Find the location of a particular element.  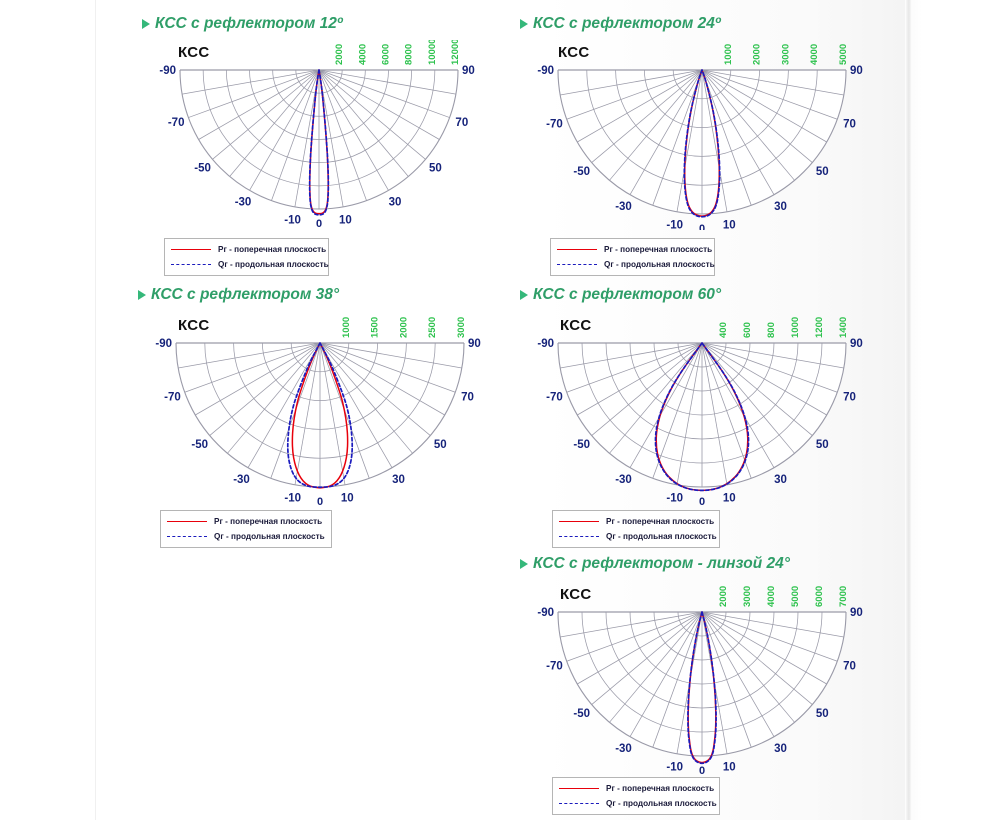

chart-title-text: КСС с рефлектором 38° is located at coordinates (245, 294).